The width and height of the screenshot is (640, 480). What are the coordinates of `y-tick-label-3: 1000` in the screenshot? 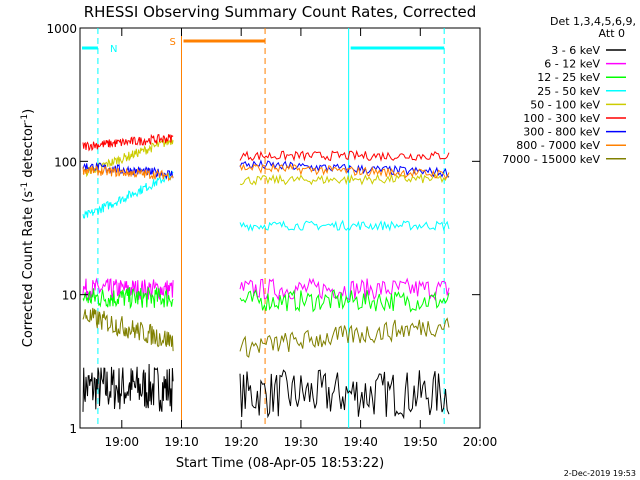 It's located at (61, 29).